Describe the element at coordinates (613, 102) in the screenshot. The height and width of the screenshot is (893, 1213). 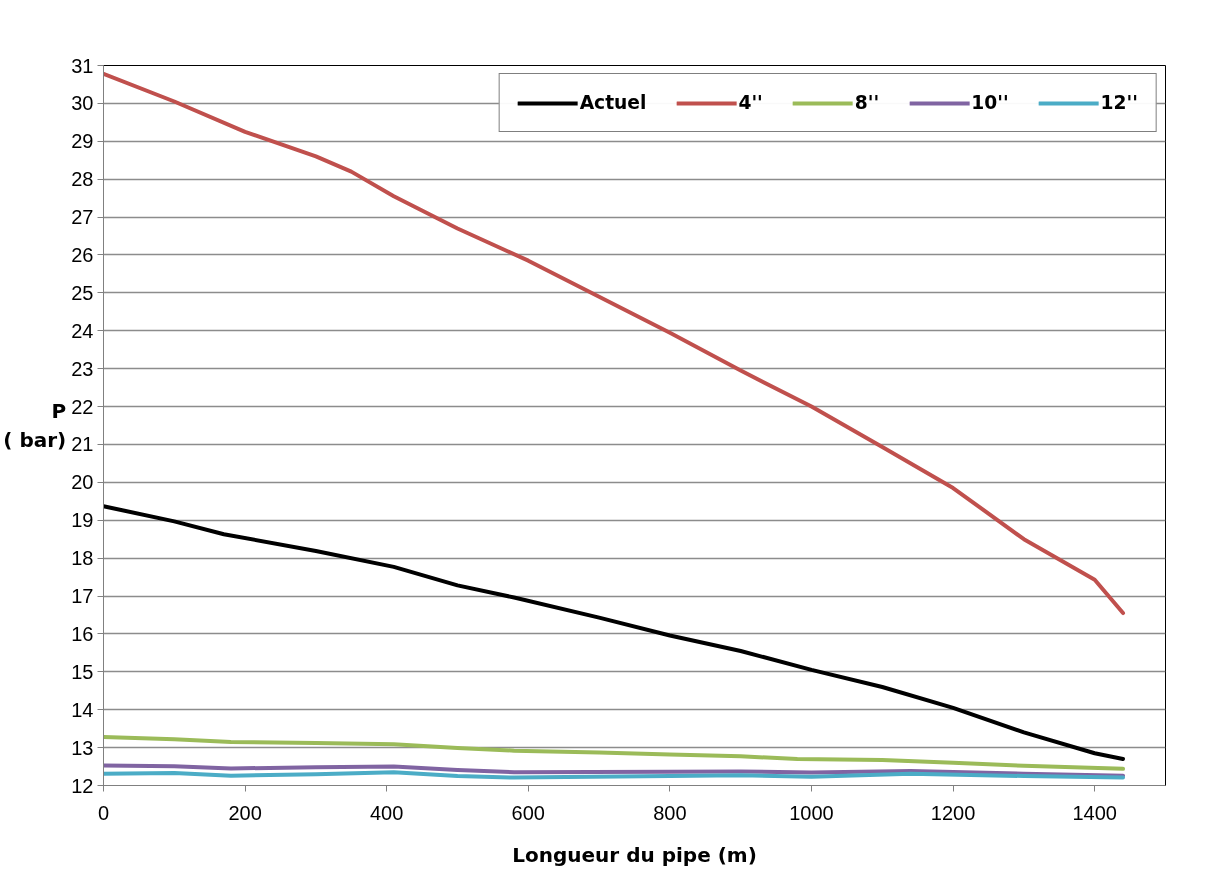
I see `legend-label: Actuel` at that location.